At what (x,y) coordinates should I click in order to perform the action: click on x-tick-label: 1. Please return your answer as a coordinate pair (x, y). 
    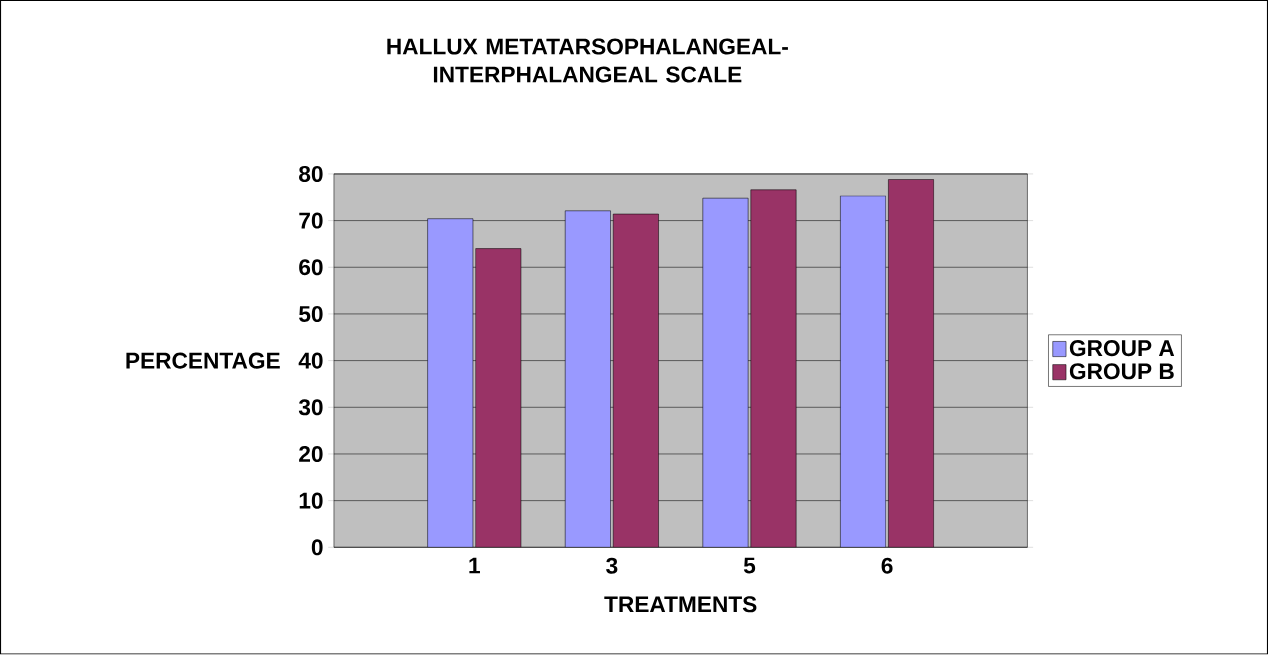
    Looking at the image, I should click on (474, 565).